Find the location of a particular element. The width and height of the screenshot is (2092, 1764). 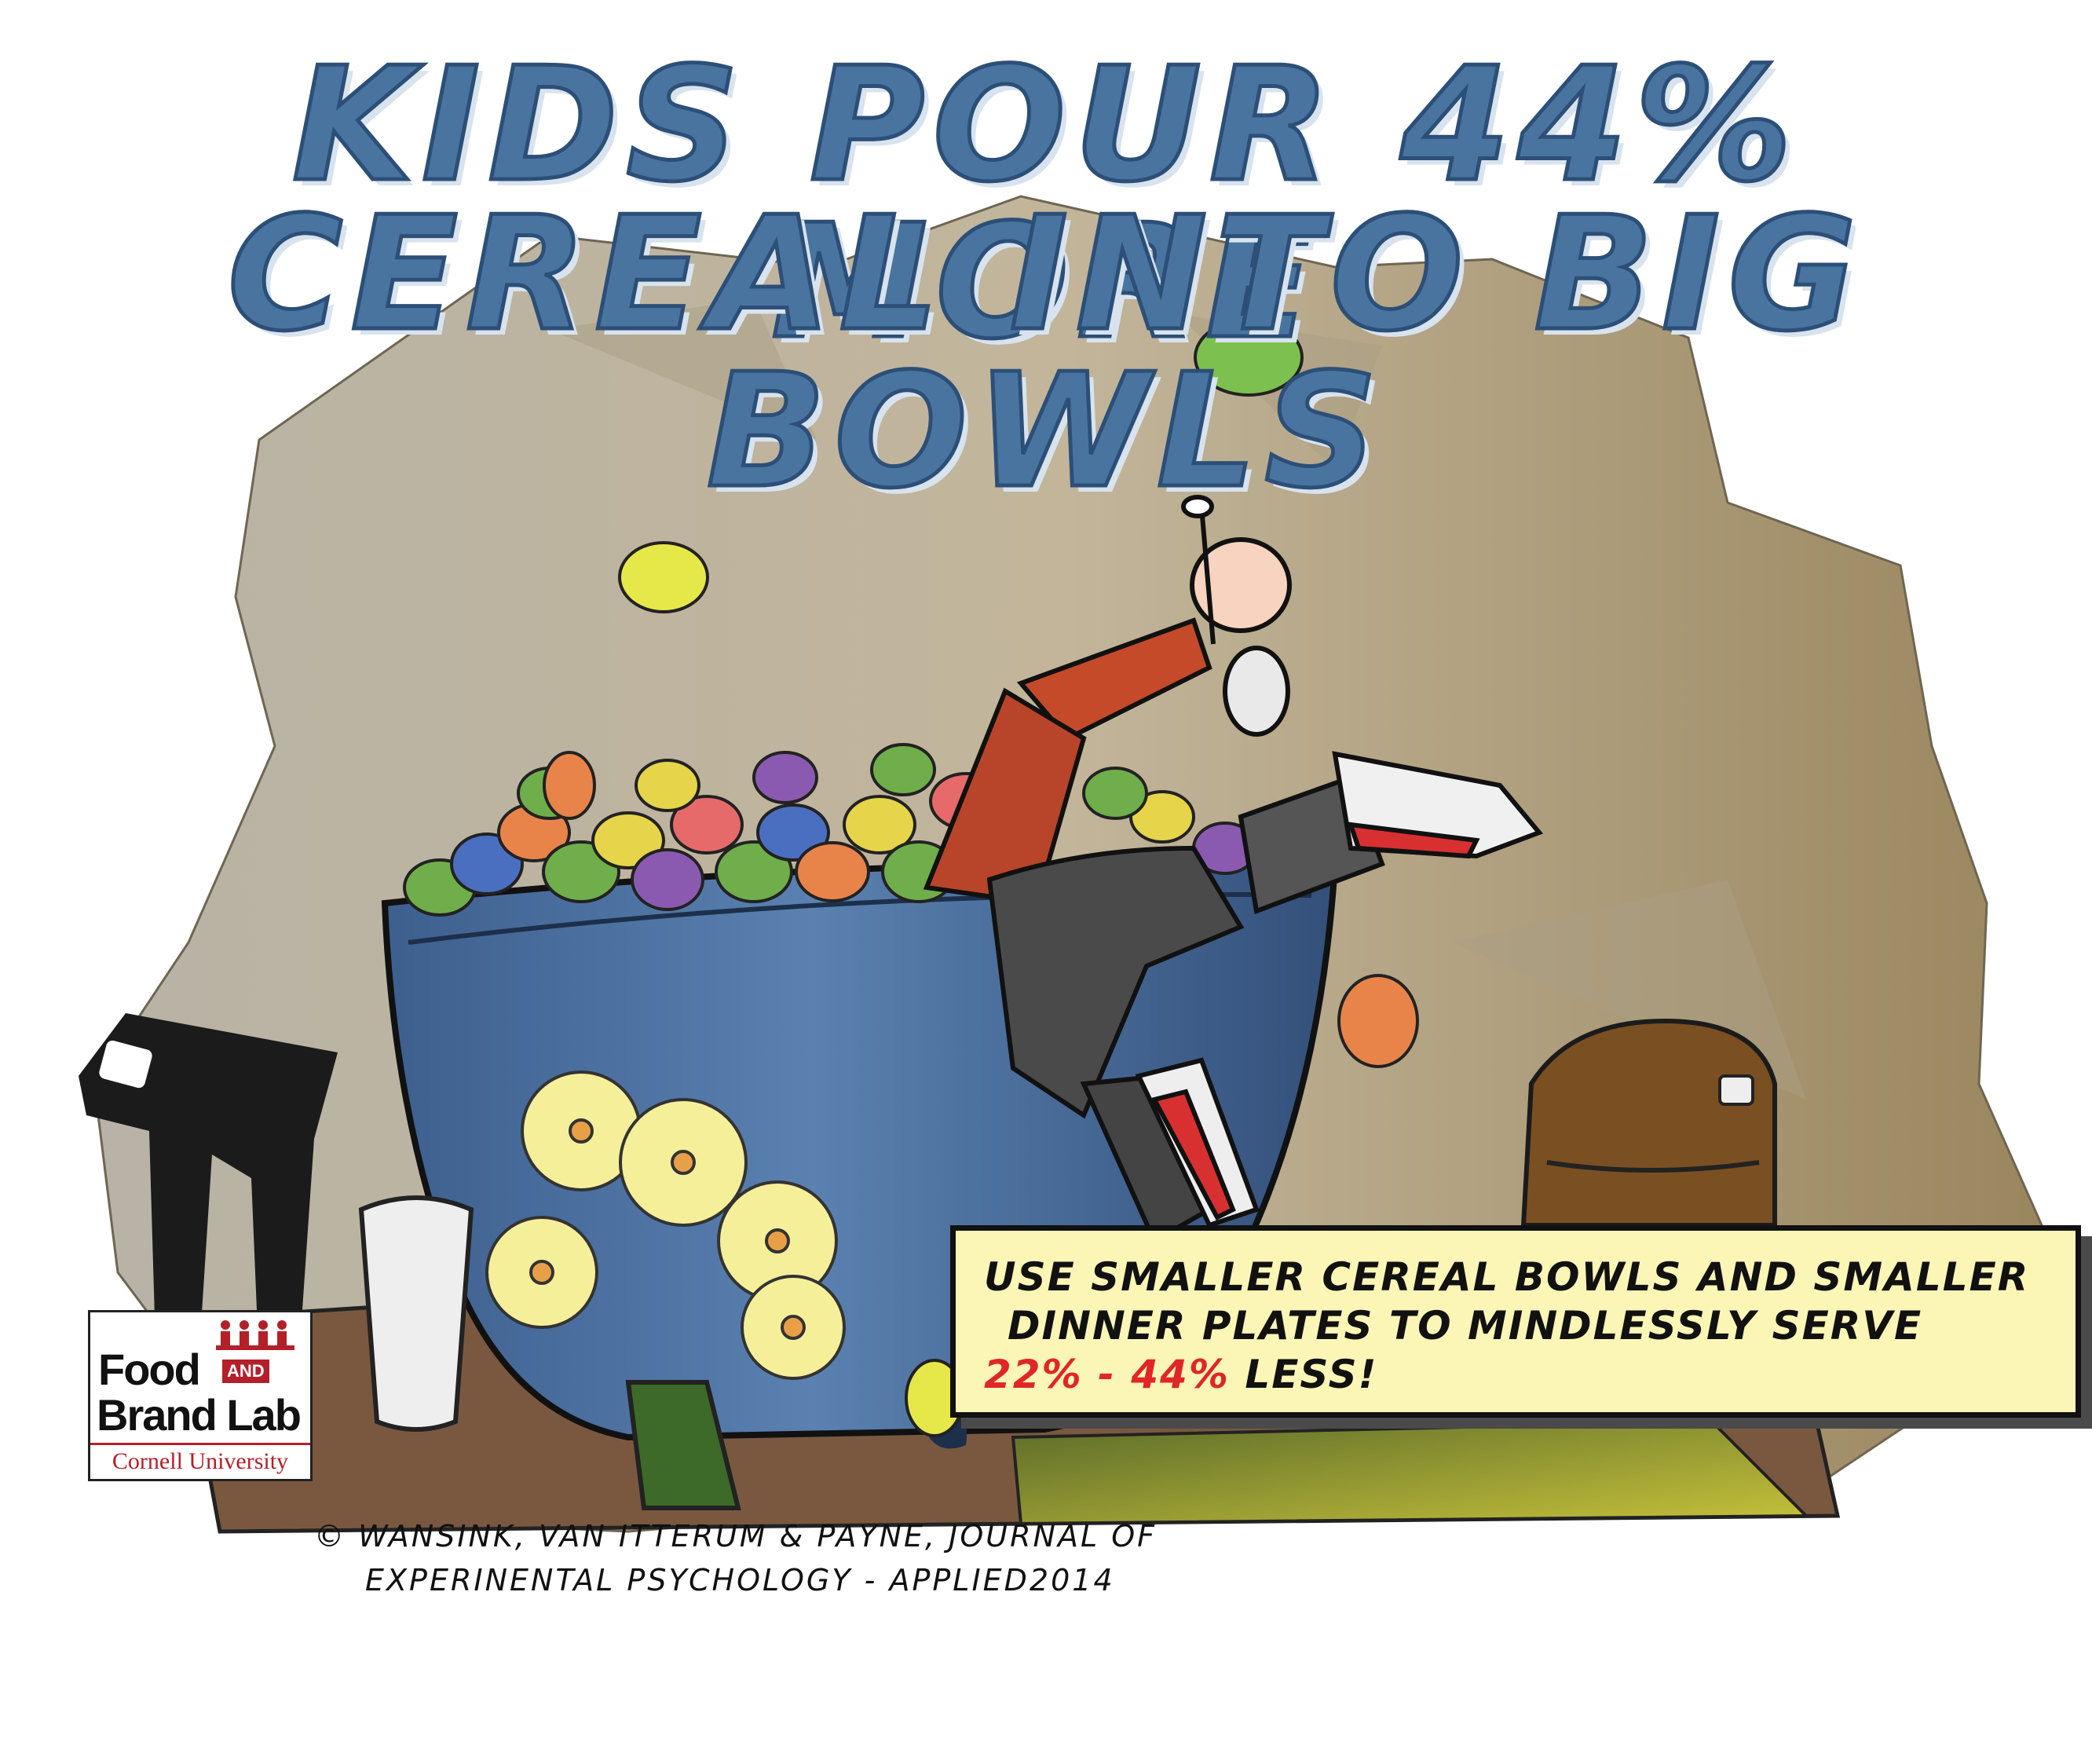

kid-diving-into-bowl is located at coordinates (1233, 870).